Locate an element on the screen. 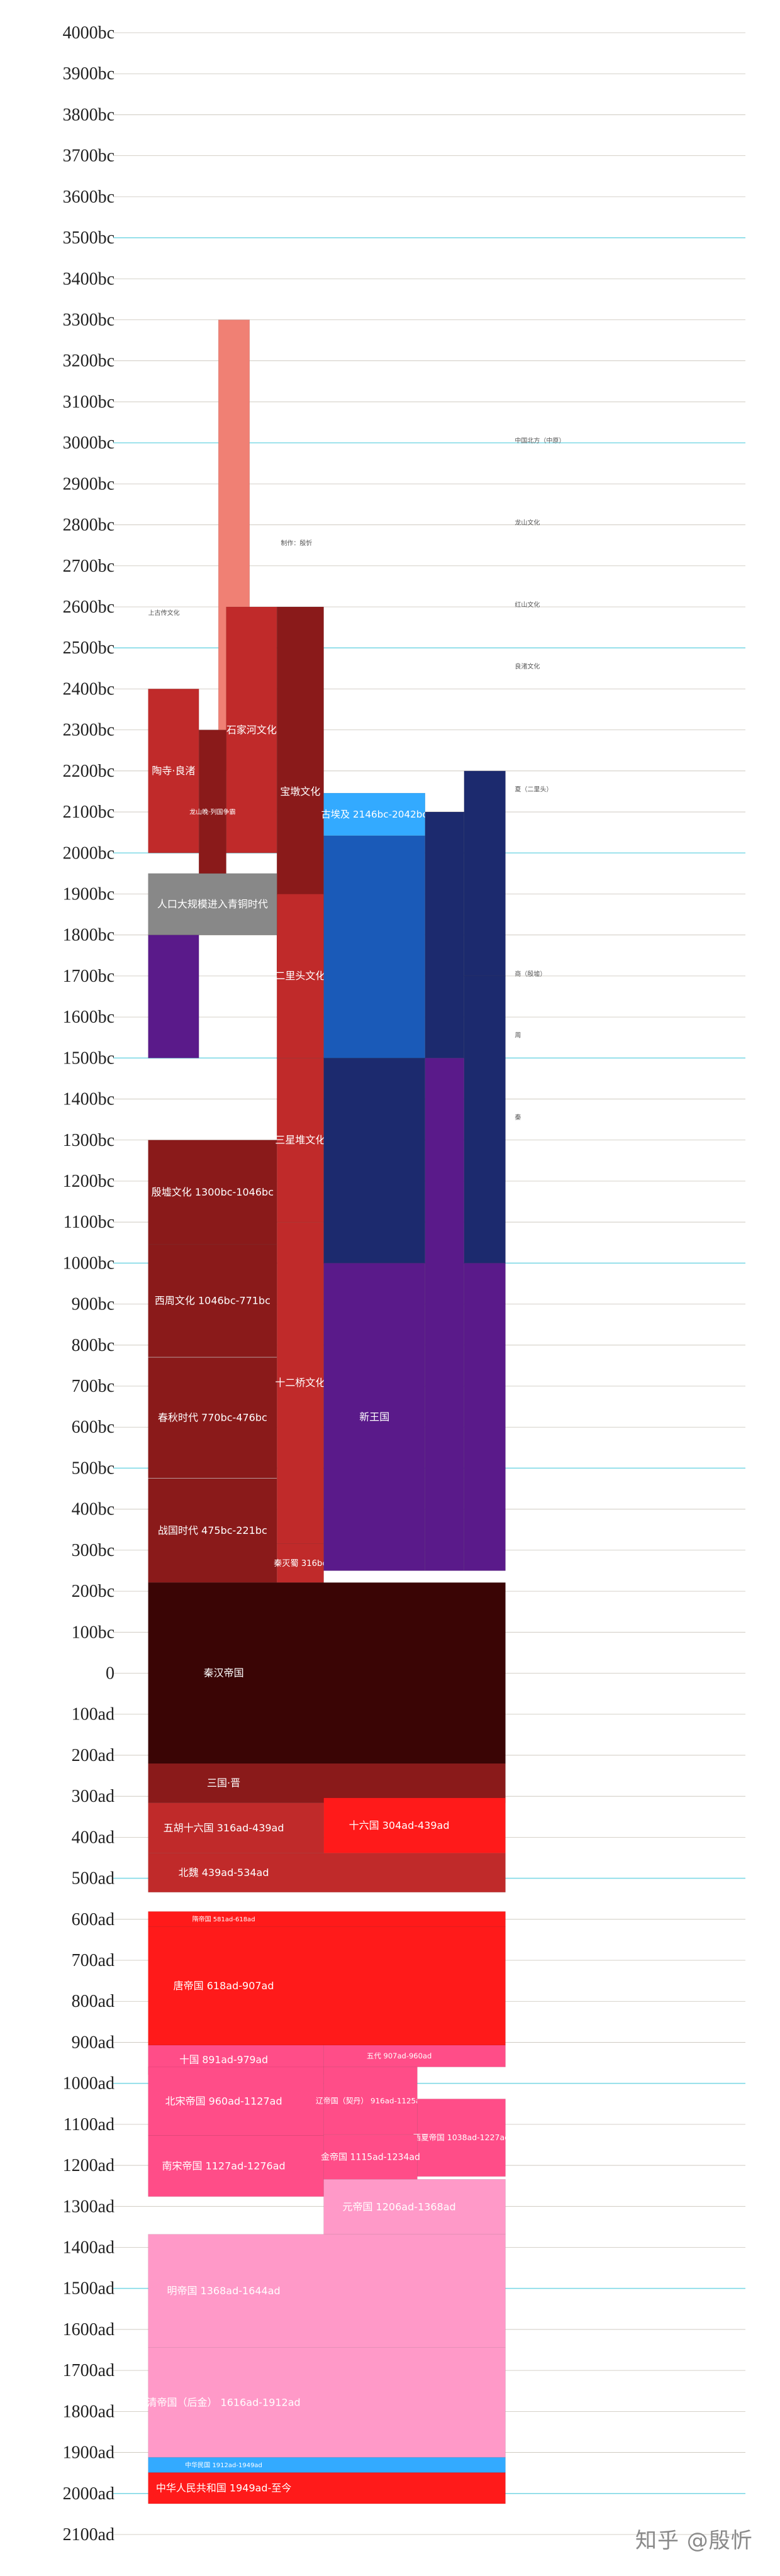  y-tick-label: 300bc is located at coordinates (93, 1550).